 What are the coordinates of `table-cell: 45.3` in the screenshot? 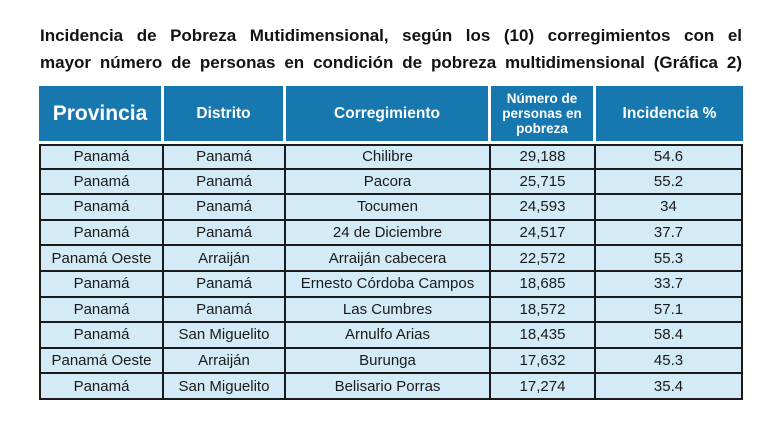 It's located at (669, 361).